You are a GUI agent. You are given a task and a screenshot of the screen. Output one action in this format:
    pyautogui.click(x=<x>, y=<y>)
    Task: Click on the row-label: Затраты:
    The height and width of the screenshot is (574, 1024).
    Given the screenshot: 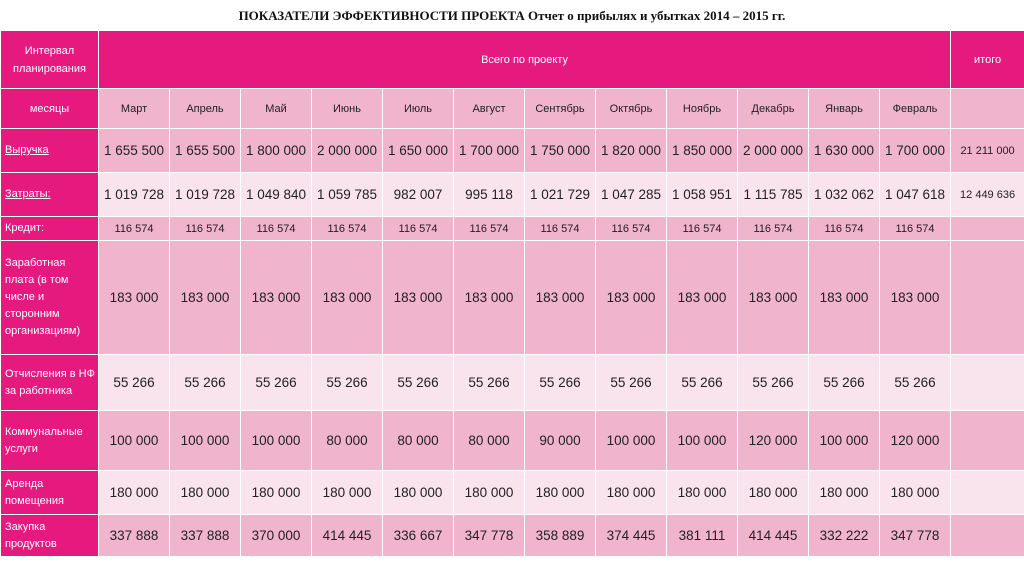 What is the action you would take?
    pyautogui.click(x=49, y=194)
    